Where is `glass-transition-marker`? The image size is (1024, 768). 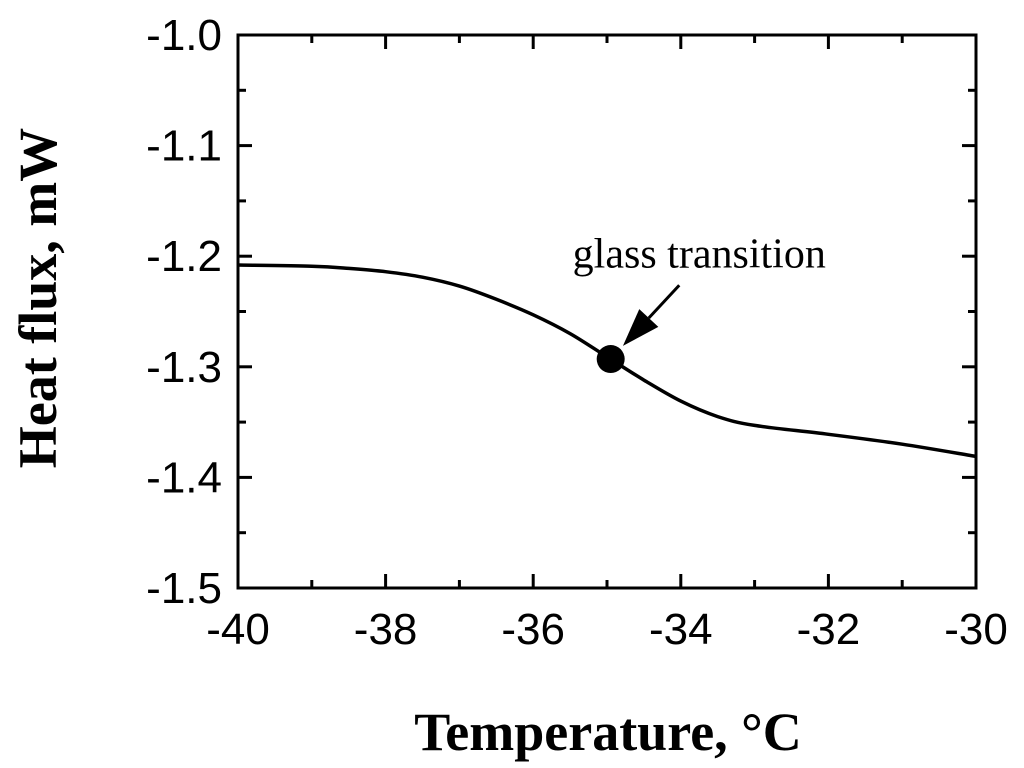 glass-transition-marker is located at coordinates (610, 359).